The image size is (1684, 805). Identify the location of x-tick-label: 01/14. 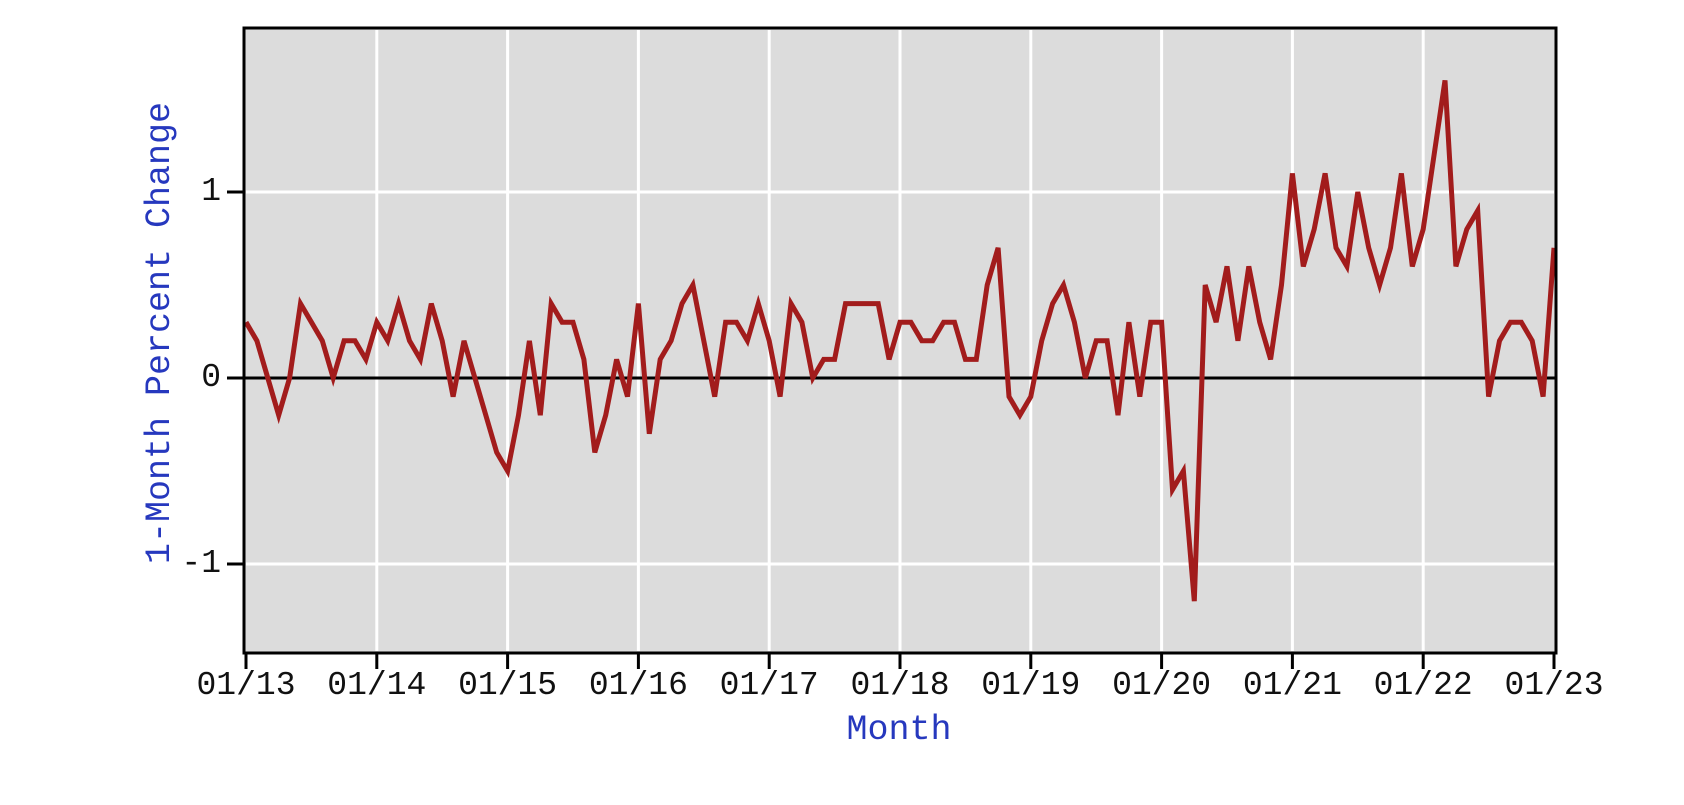
(377, 685).